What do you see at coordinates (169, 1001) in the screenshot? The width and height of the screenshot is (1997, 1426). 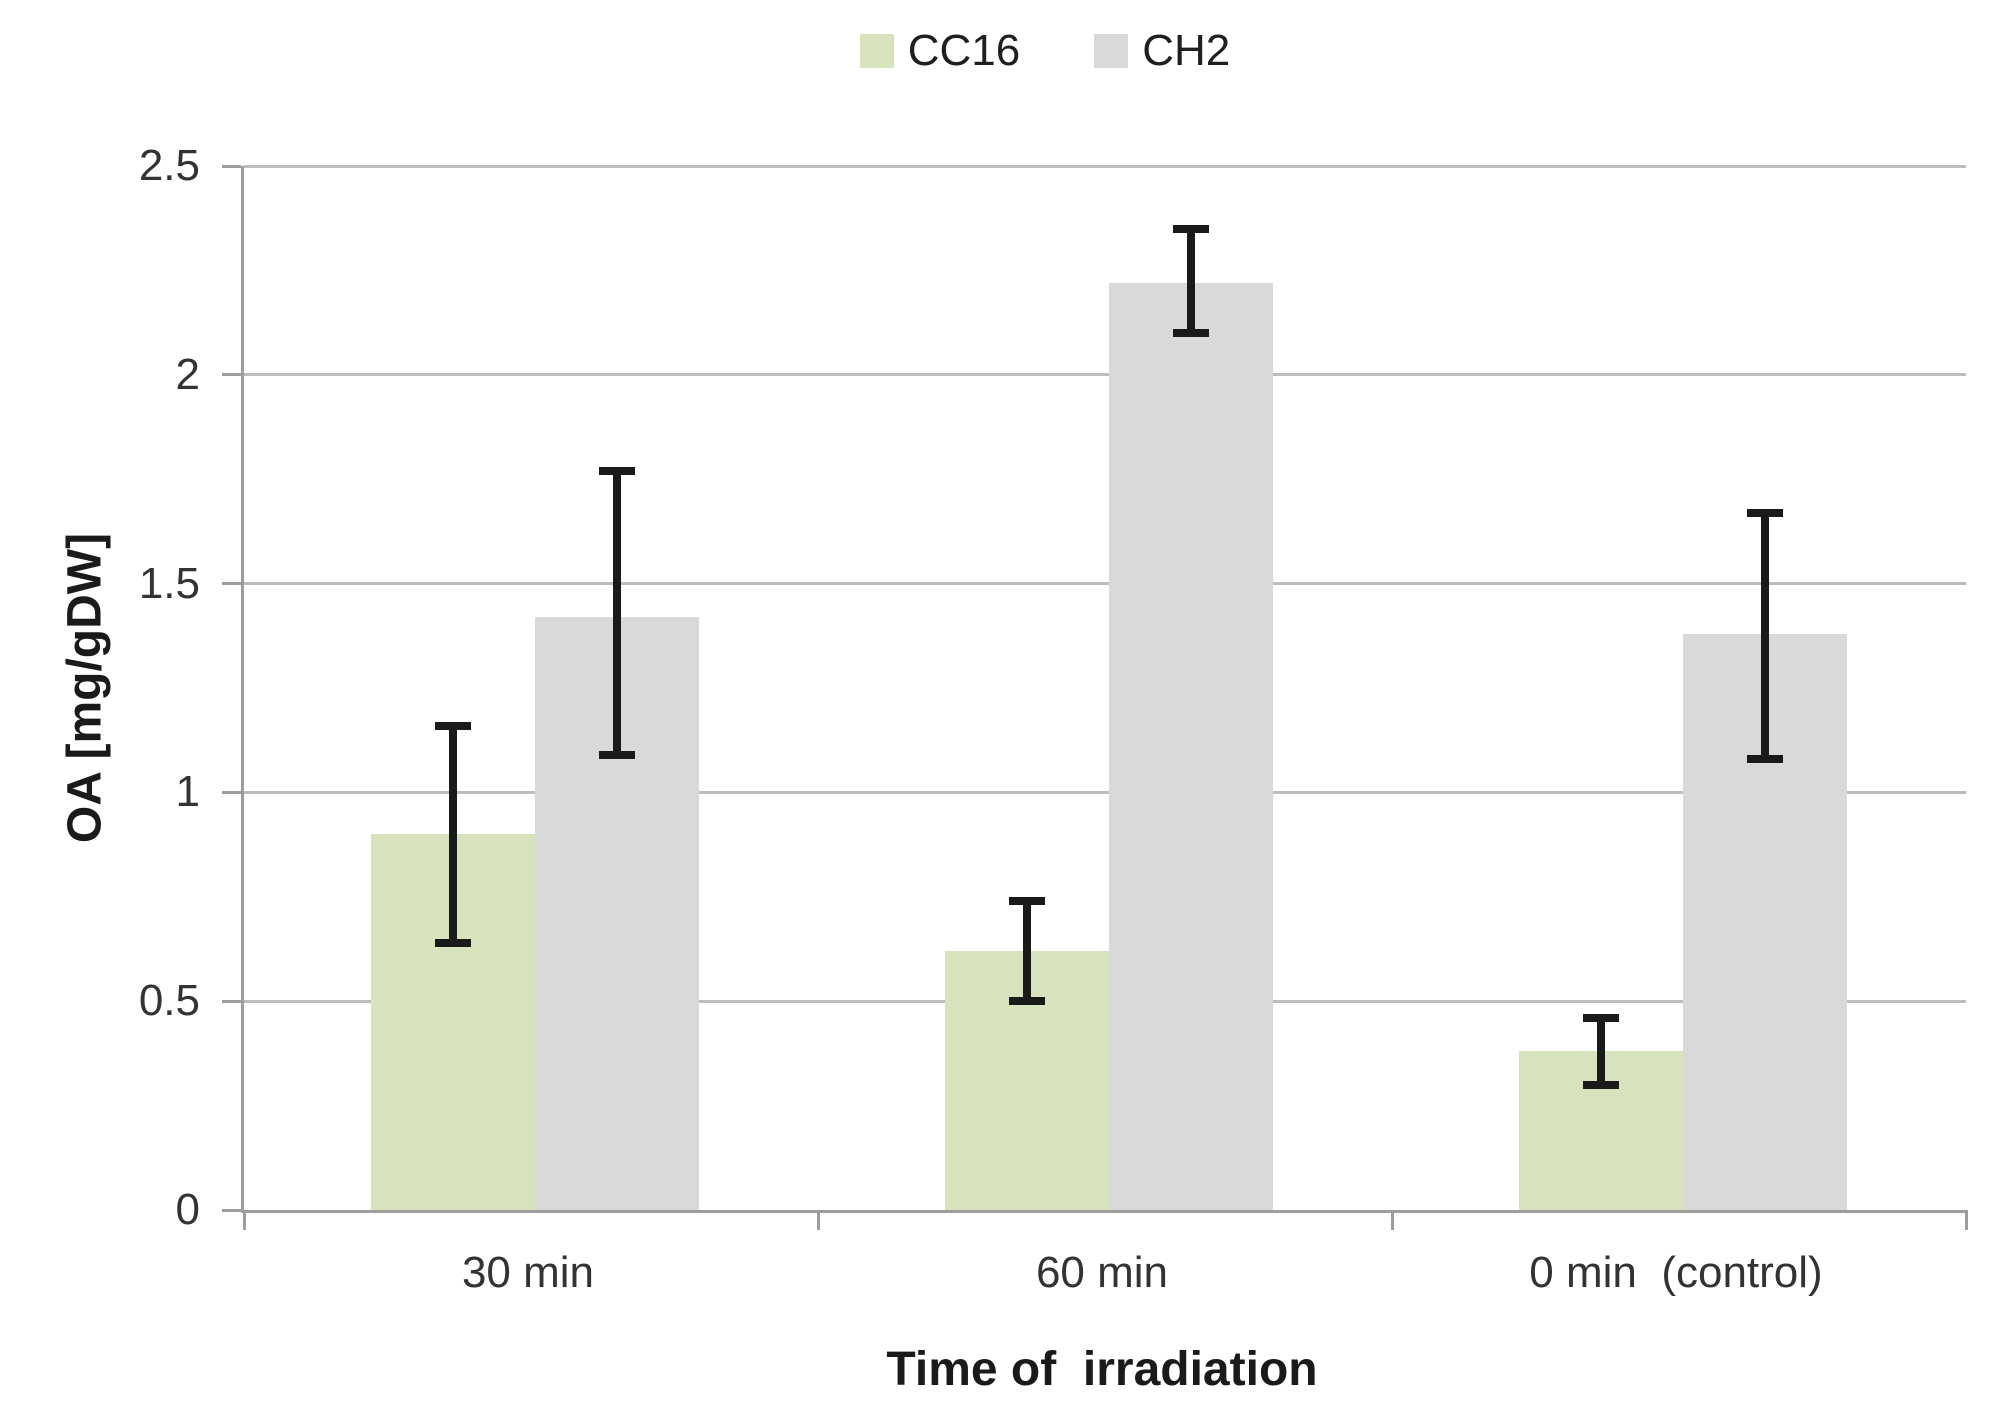 I see `y-tick-label-0.5: 0.5` at bounding box center [169, 1001].